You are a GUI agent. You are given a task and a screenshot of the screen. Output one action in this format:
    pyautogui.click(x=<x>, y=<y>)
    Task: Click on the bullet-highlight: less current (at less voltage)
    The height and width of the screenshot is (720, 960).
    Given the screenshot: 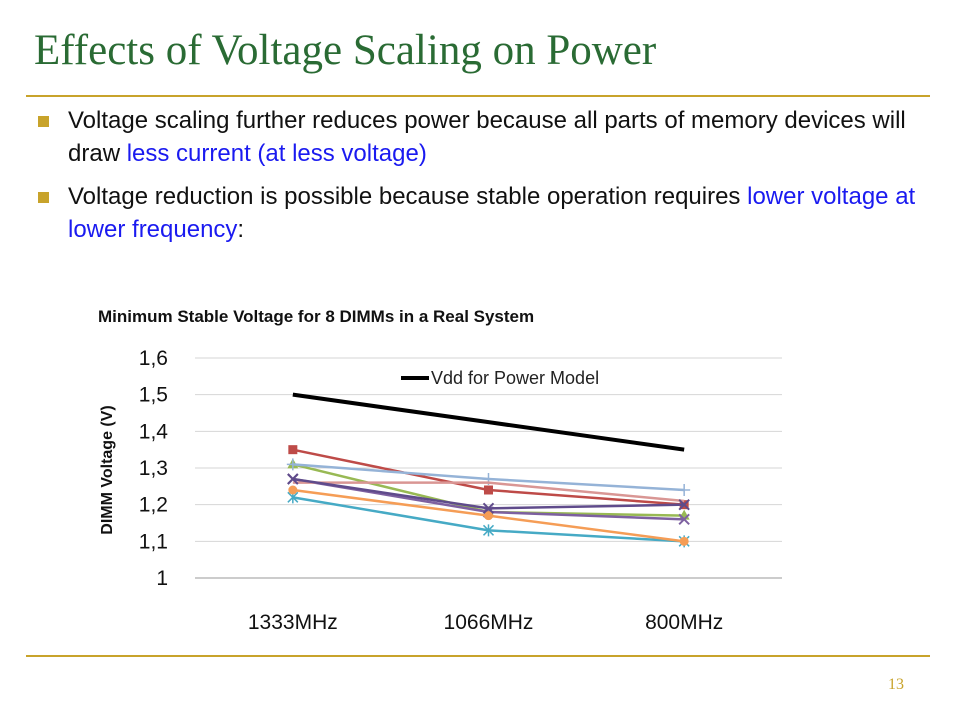 What is the action you would take?
    pyautogui.click(x=276, y=153)
    